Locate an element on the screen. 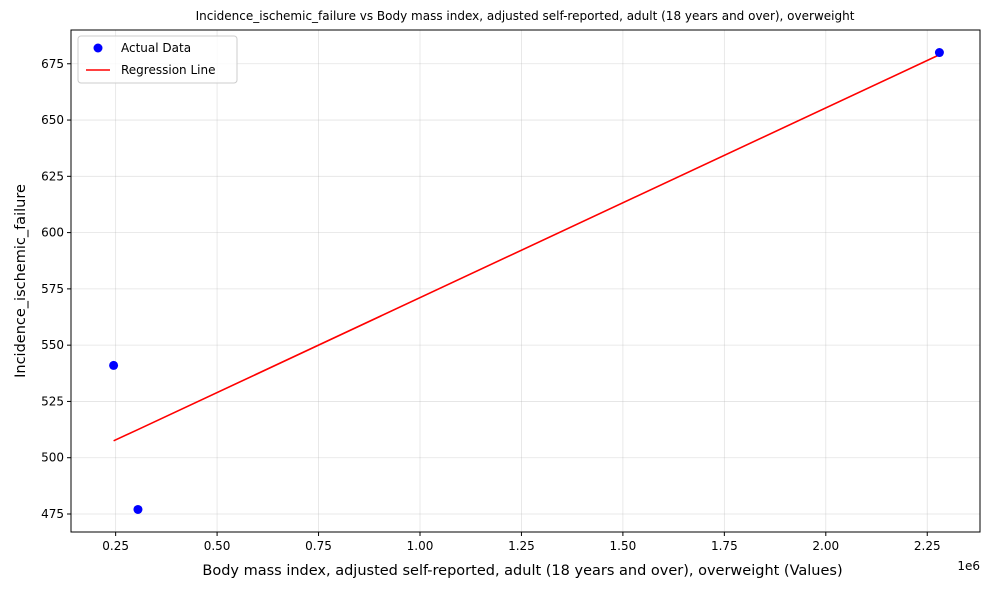  legend-label: Actual Data is located at coordinates (156, 48).